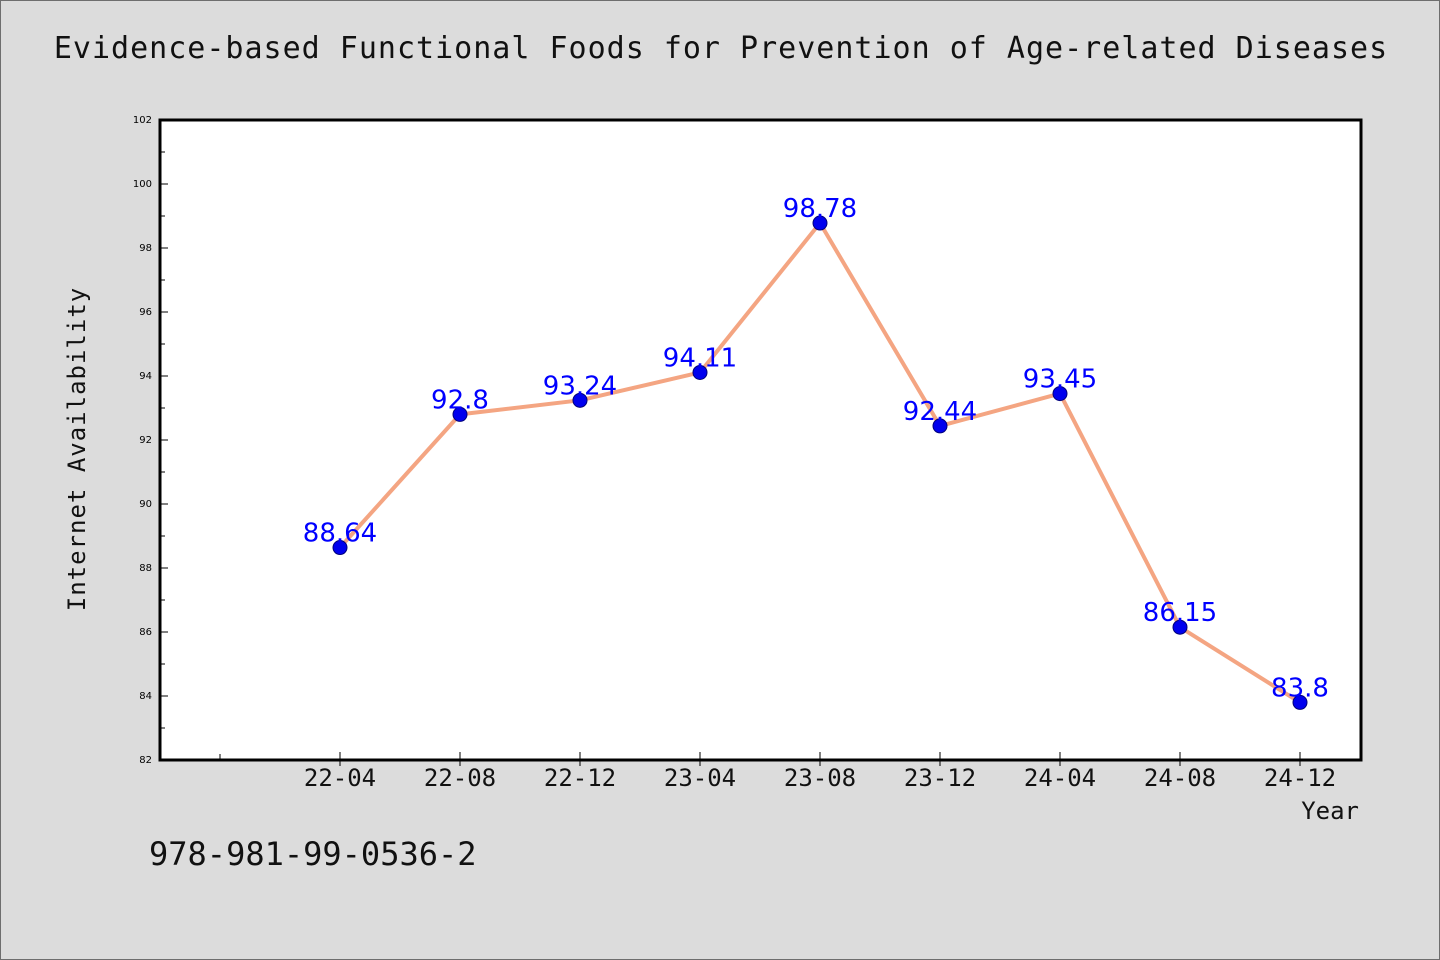 This screenshot has height=960, width=1440. Describe the element at coordinates (145, 376) in the screenshot. I see `y-tick-label: 94` at that location.